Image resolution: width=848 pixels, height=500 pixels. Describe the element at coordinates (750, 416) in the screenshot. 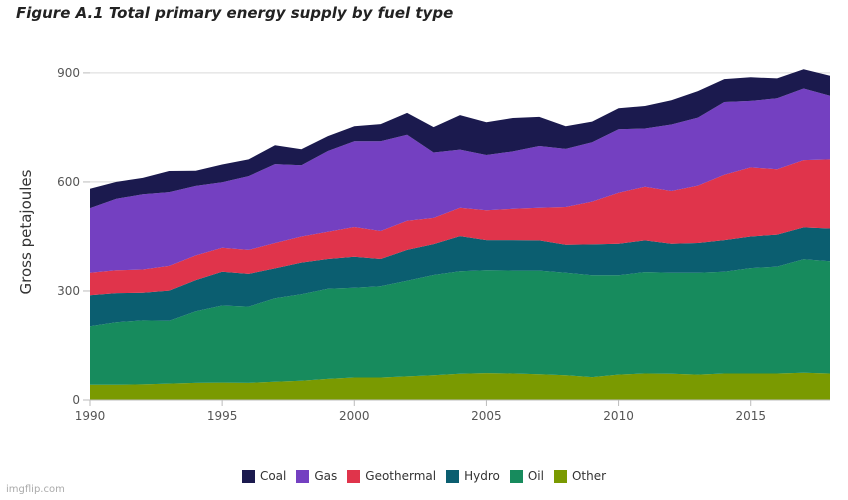

I see `x-tick-label: 2015` at that location.